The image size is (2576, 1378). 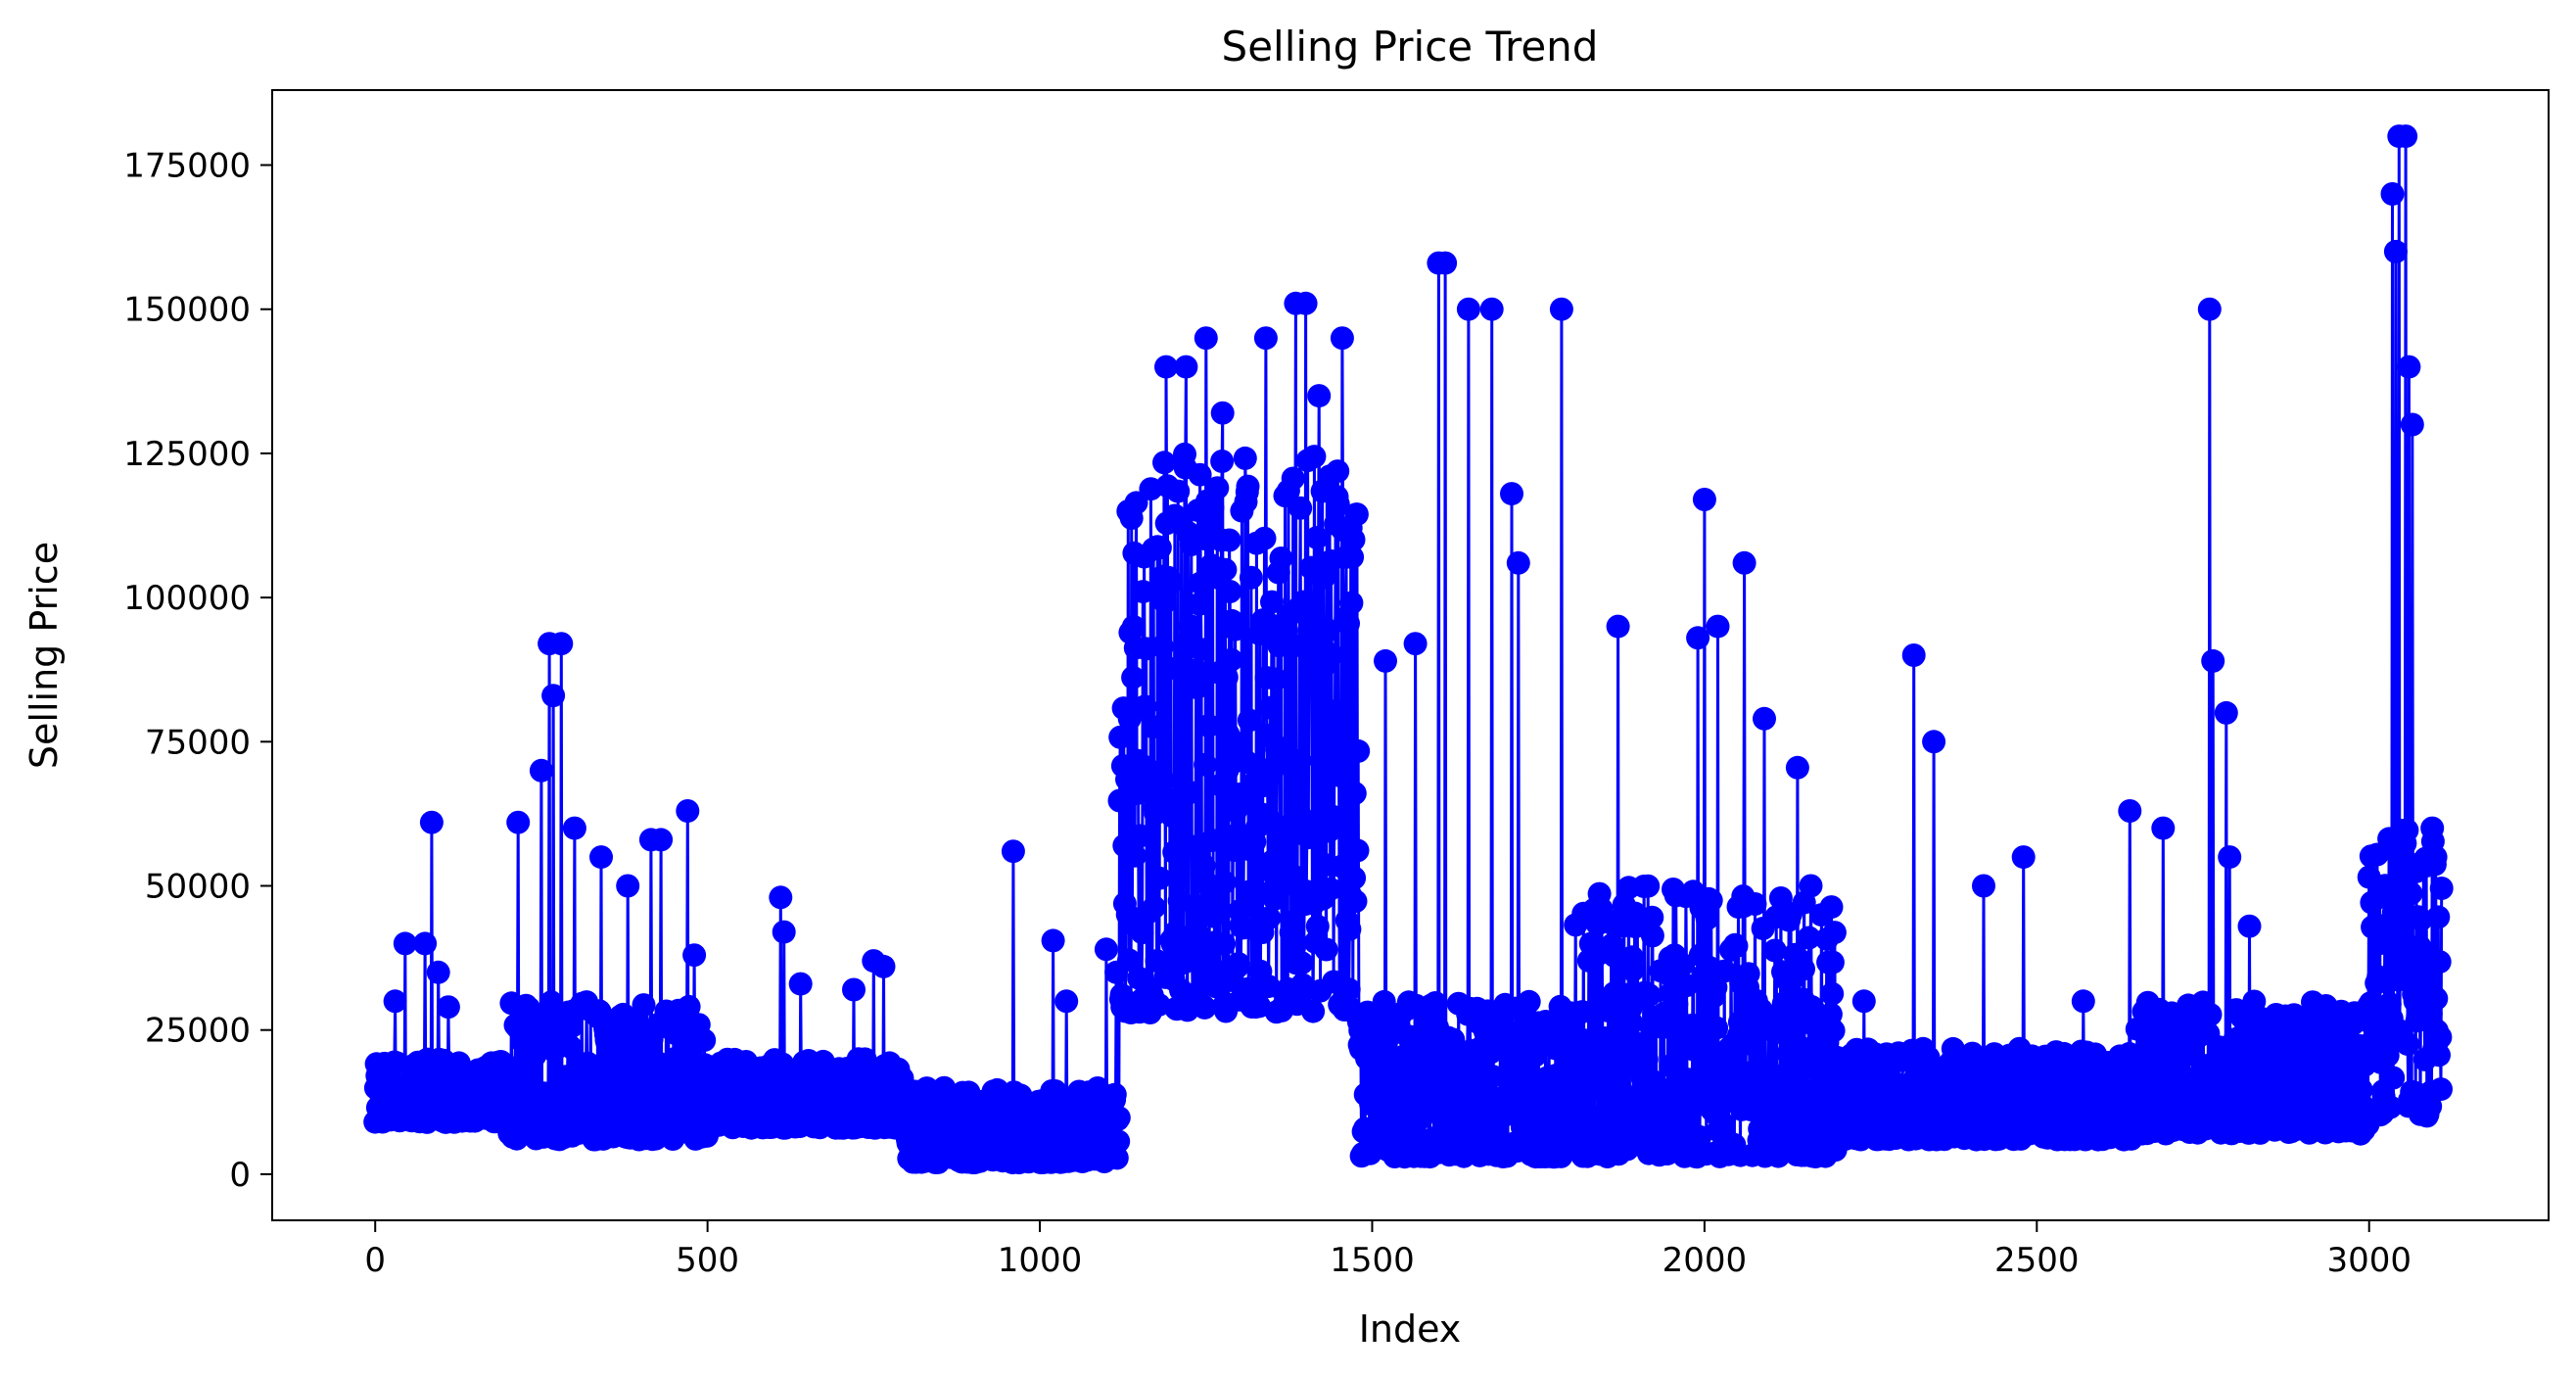 I want to click on chart-title: Selling Price Trend, so click(x=1410, y=47).